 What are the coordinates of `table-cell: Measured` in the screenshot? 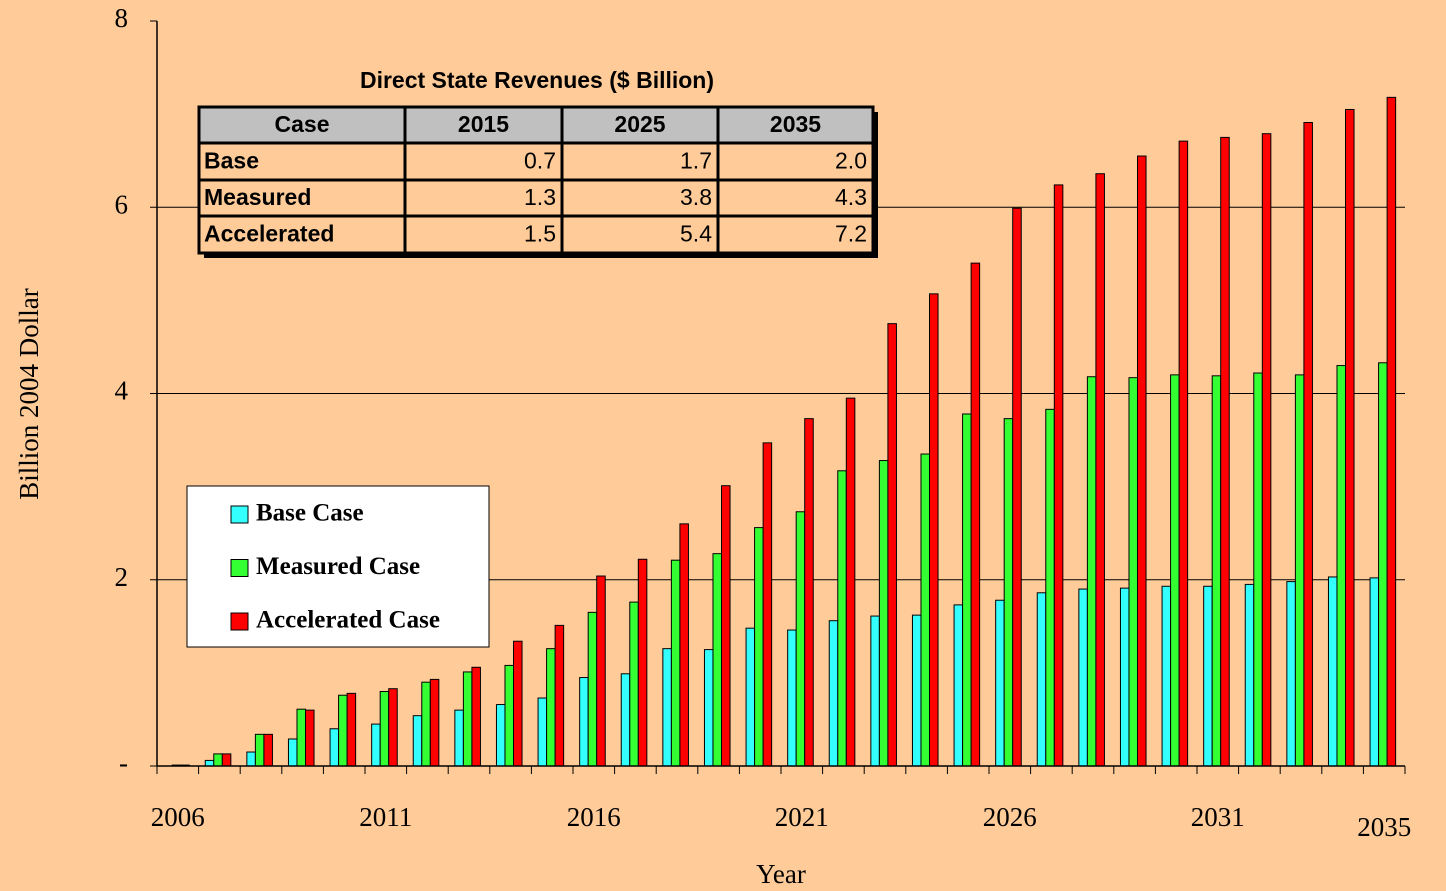 It's located at (257, 197).